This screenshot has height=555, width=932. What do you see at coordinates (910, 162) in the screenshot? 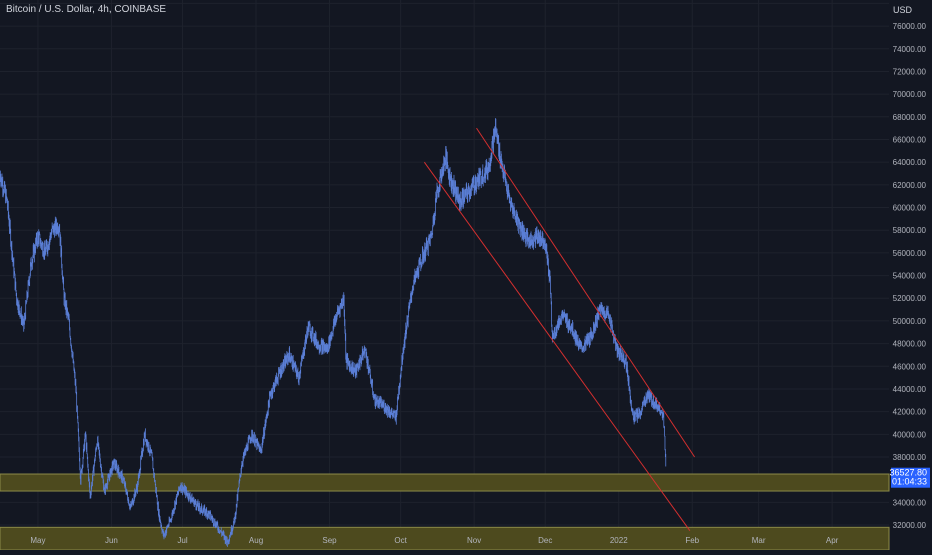
I see `price-tick-label: 64000.00` at bounding box center [910, 162].